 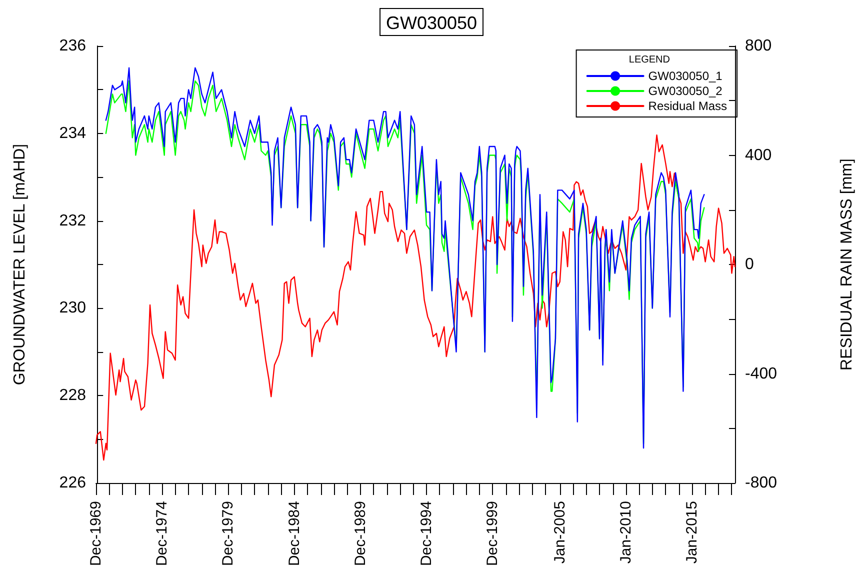 I want to click on y-axis-title: GROUNDWATER LEVEL [mAHD], so click(x=20, y=265).